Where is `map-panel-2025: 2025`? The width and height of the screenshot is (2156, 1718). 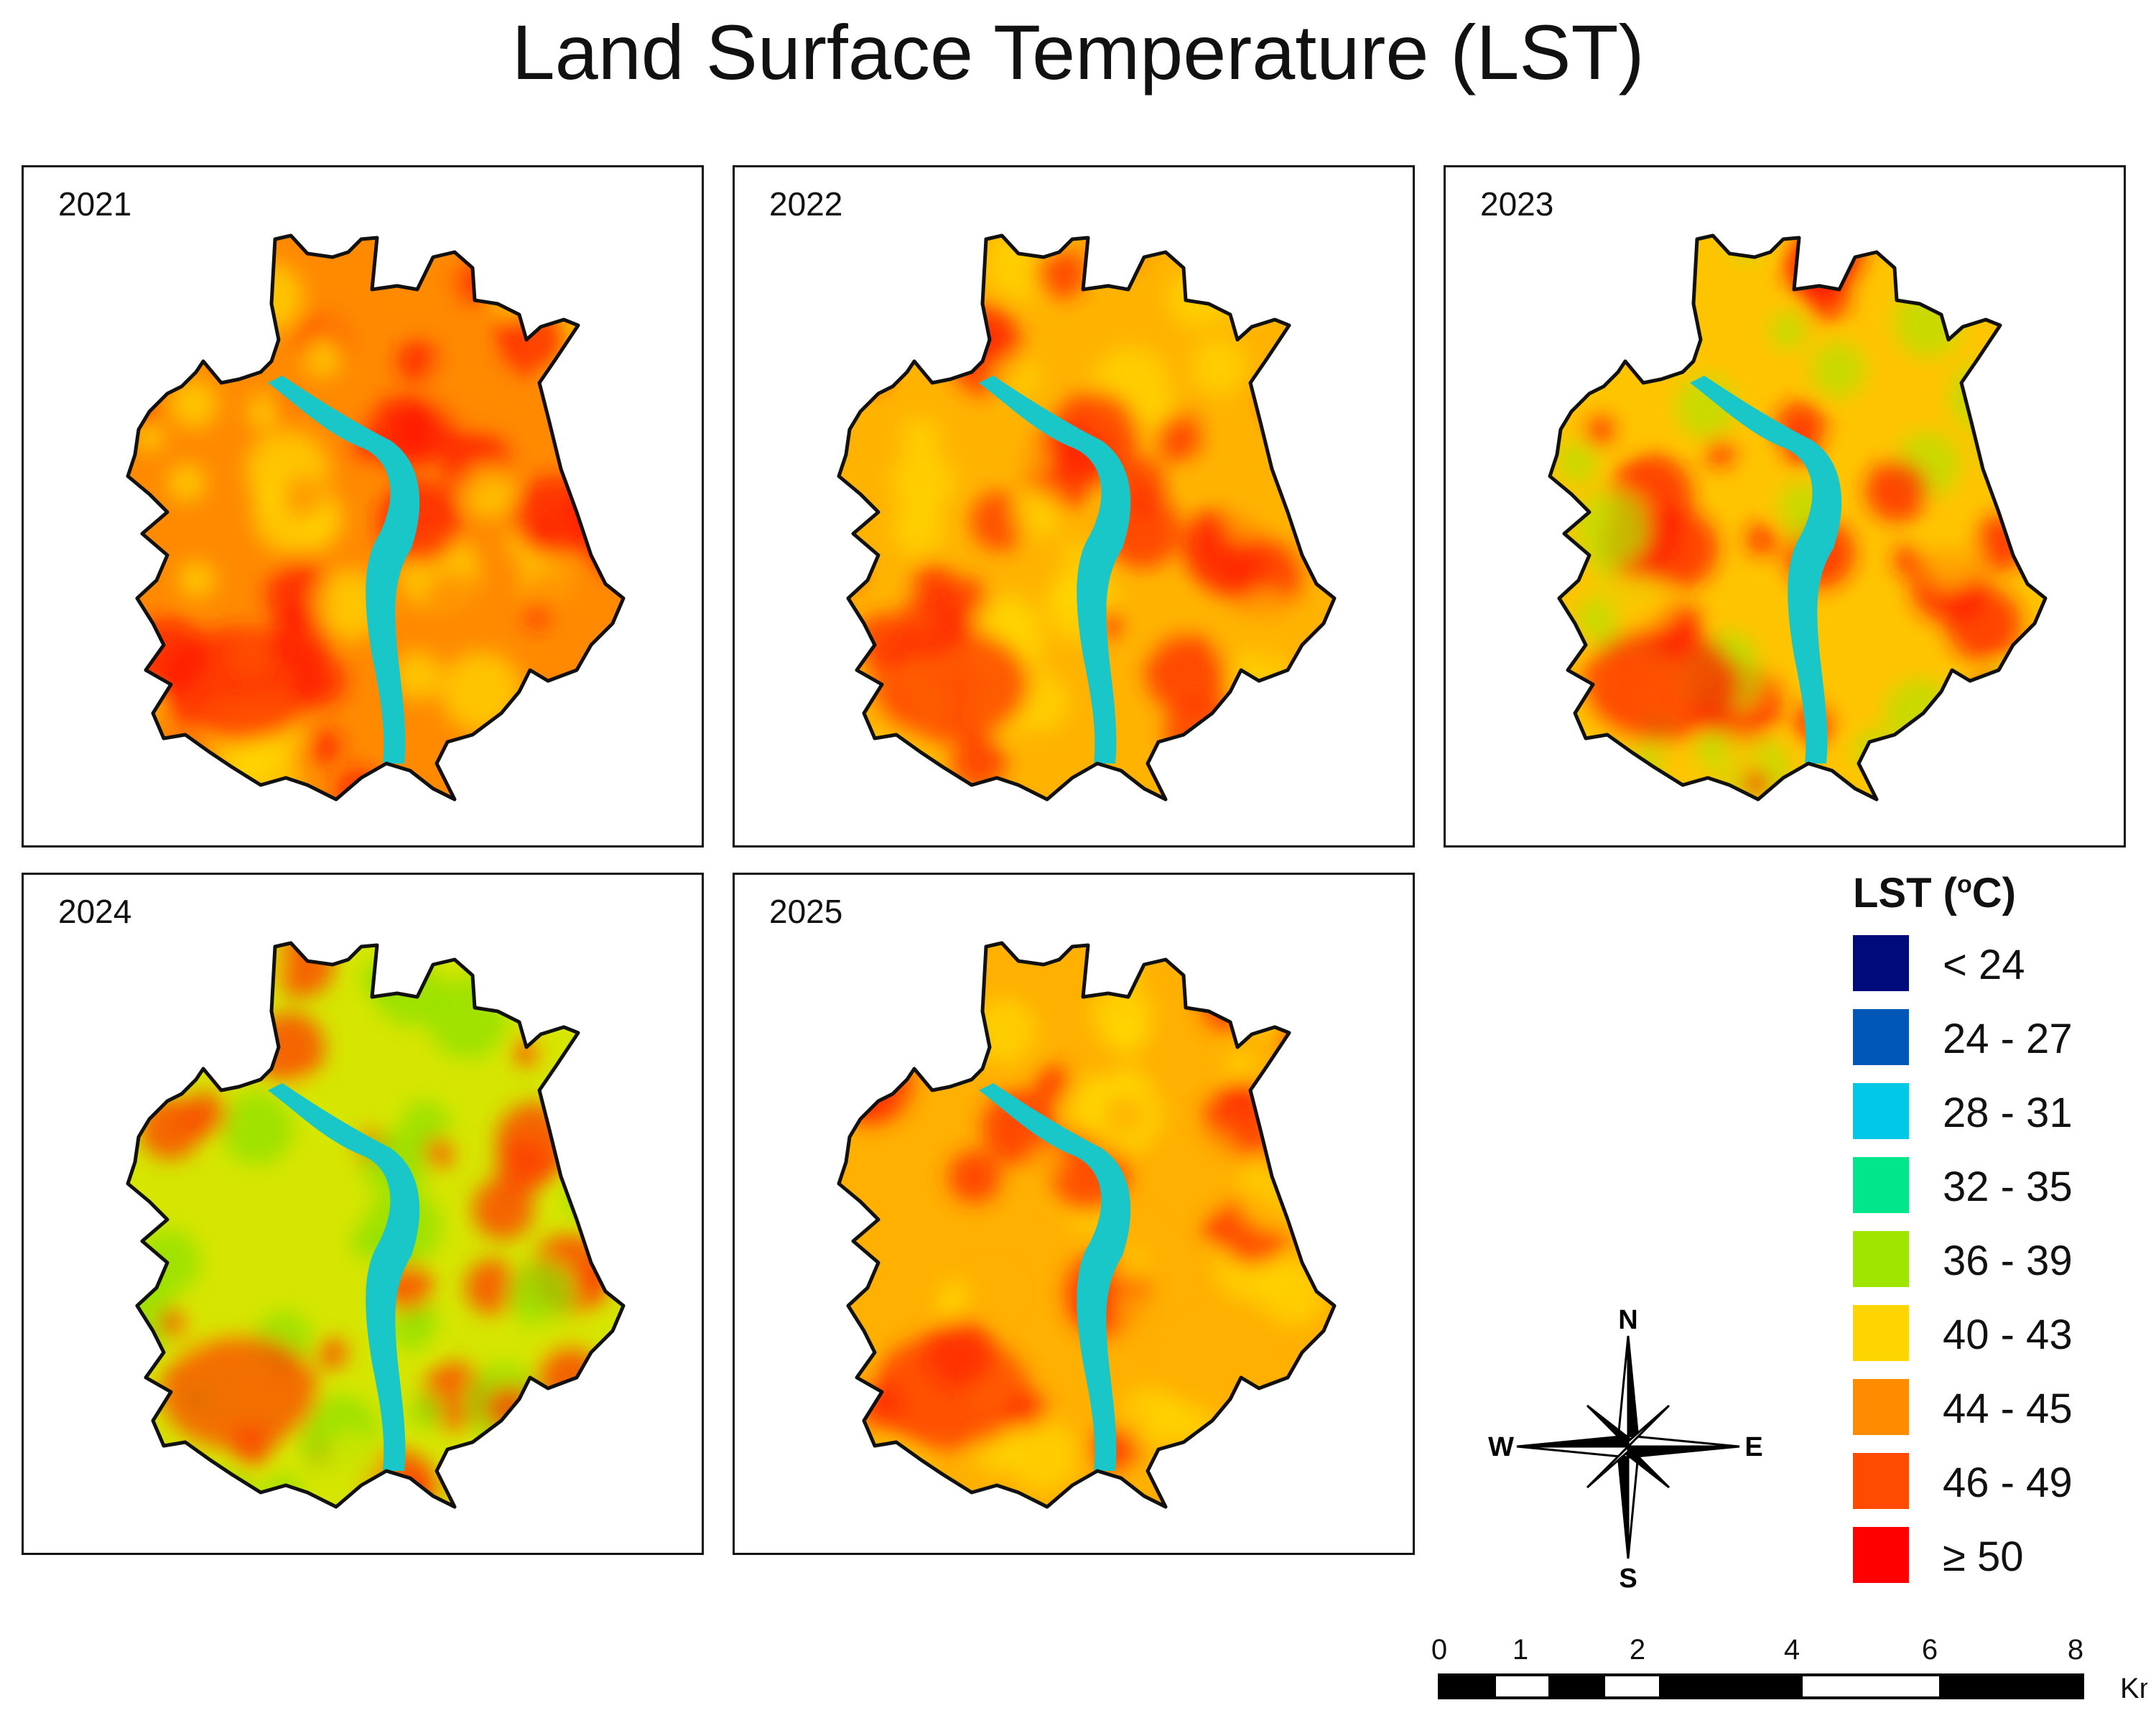
map-panel-2025: 2025 is located at coordinates (1074, 1214).